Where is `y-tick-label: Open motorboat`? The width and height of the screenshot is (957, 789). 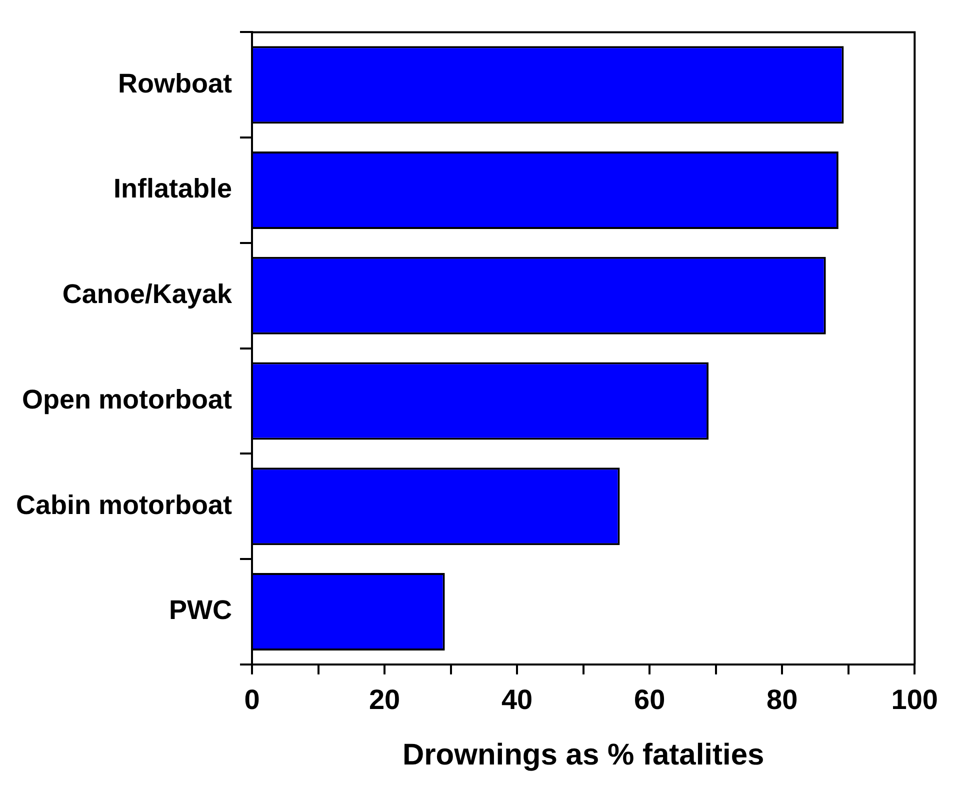
y-tick-label: Open motorboat is located at coordinates (127, 399).